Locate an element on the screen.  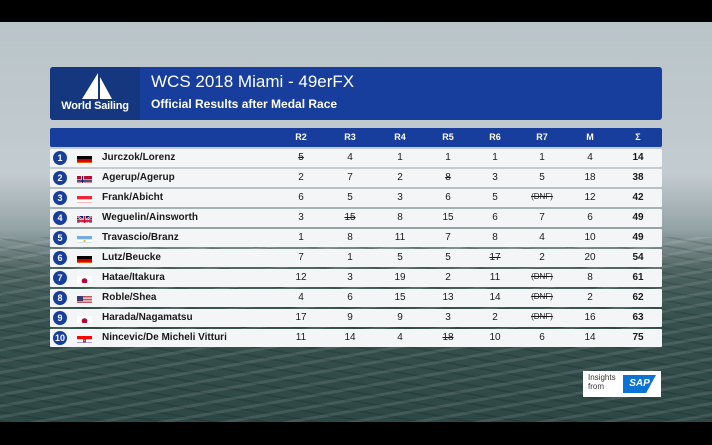
score-r5: 5 is located at coordinates (448, 257).